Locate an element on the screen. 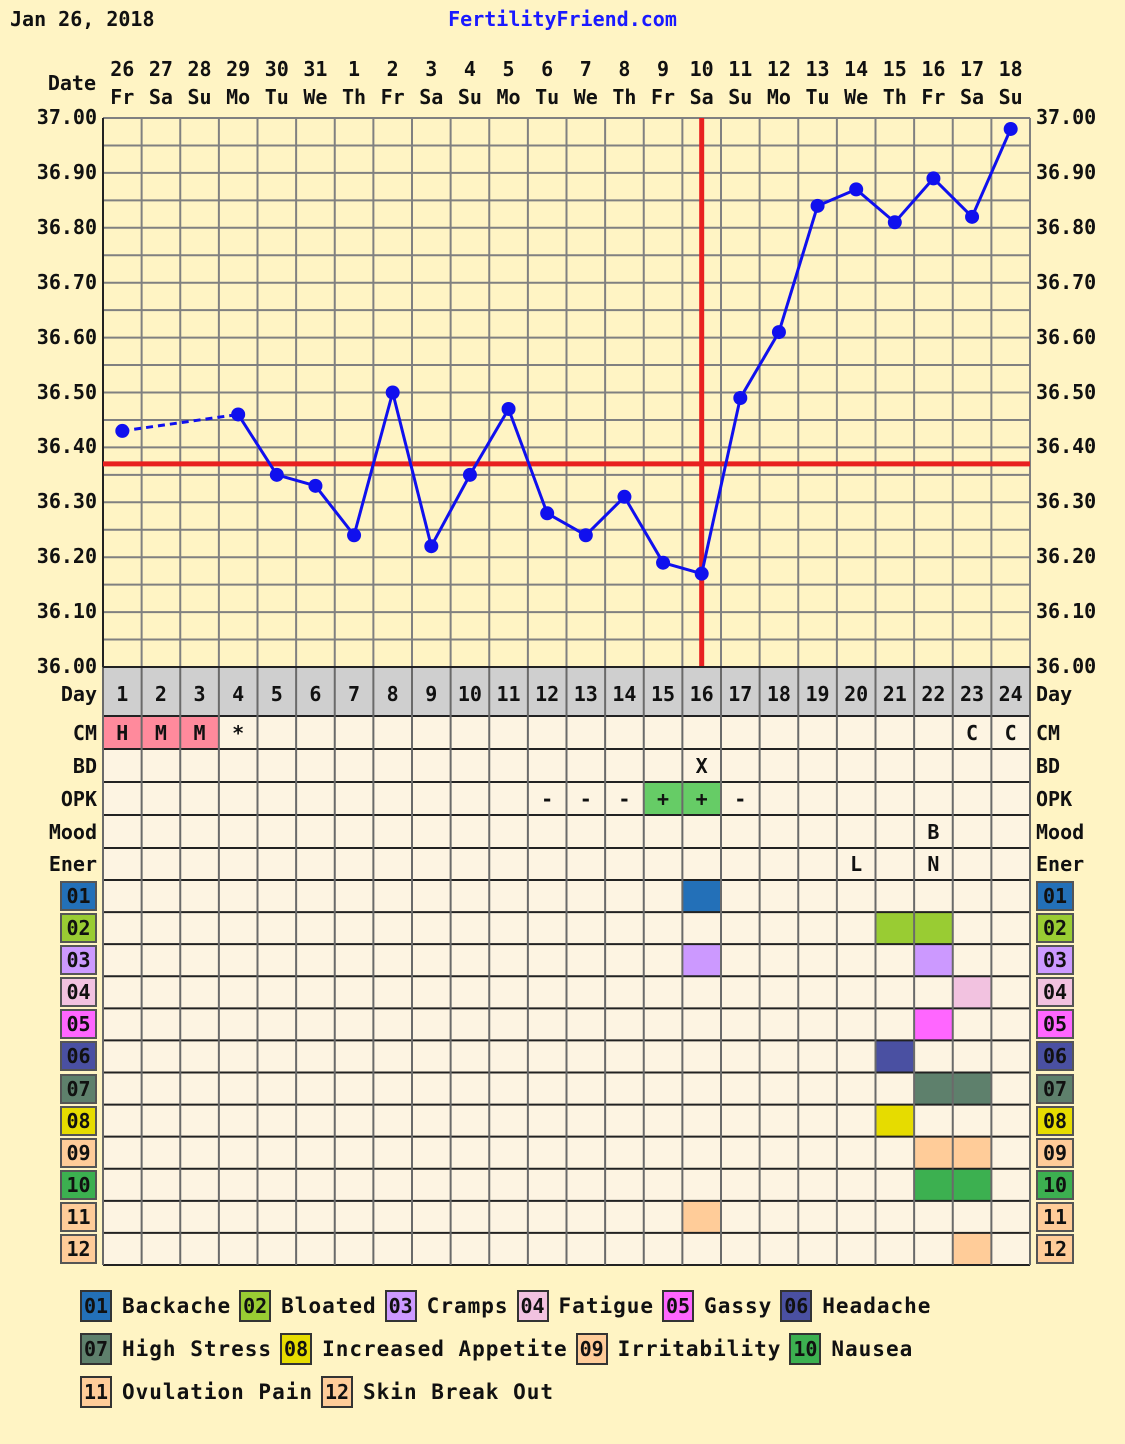 The width and height of the screenshot is (1125, 1444). observation-cell: H is located at coordinates (122, 732).